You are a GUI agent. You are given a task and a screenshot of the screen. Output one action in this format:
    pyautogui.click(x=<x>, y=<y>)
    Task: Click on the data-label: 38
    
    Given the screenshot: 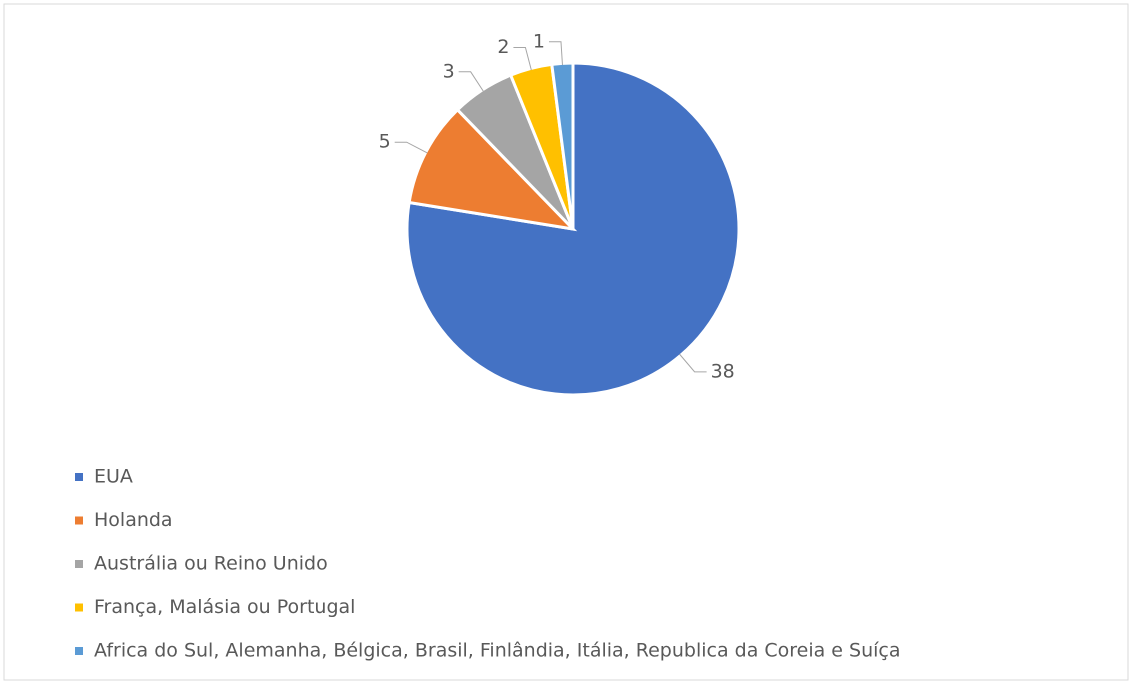 What is the action you would take?
    pyautogui.click(x=723, y=371)
    